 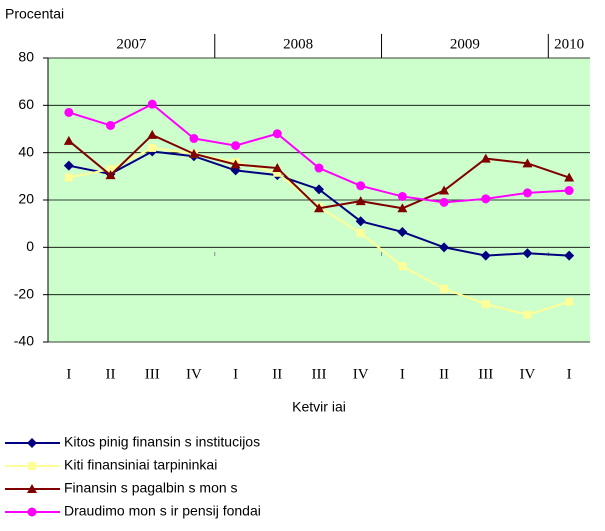 What do you see at coordinates (34, 14) in the screenshot?
I see `y-axis-label: Procentai` at bounding box center [34, 14].